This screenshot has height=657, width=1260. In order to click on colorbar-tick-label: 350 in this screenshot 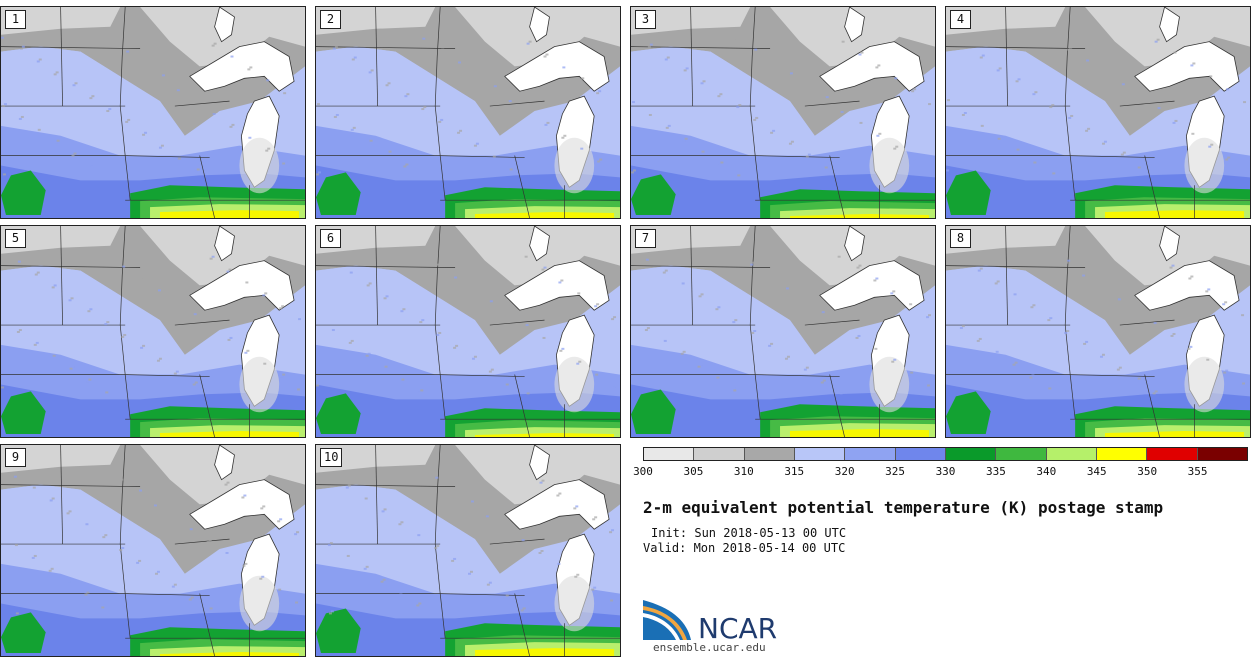, I will do `click(1147, 471)`.